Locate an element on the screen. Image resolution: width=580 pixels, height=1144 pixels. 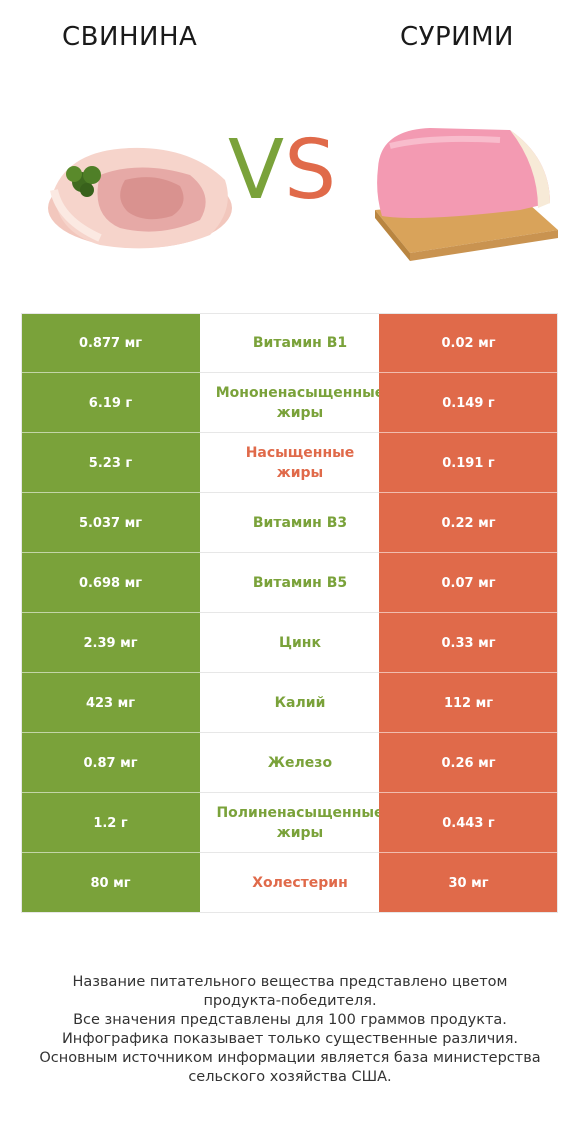
nutrient-cell: Полиненасыщенные жиры is located at coordinates (292, 823).